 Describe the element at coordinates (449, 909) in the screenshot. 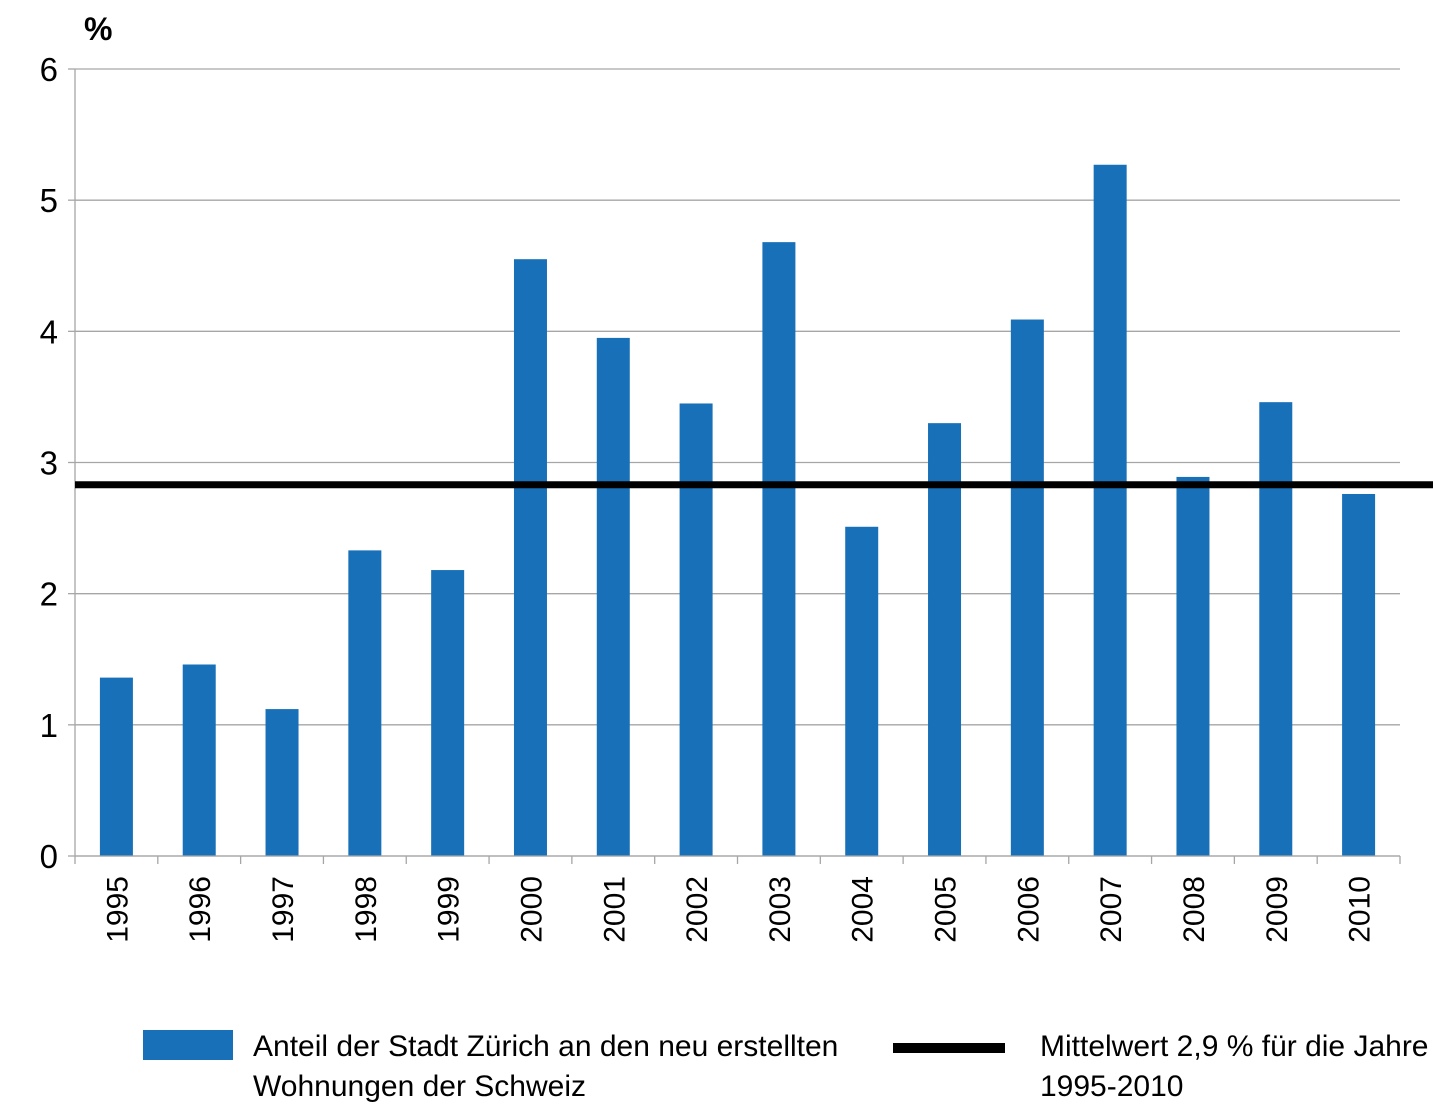

I see `x-tick-label: 1999` at that location.